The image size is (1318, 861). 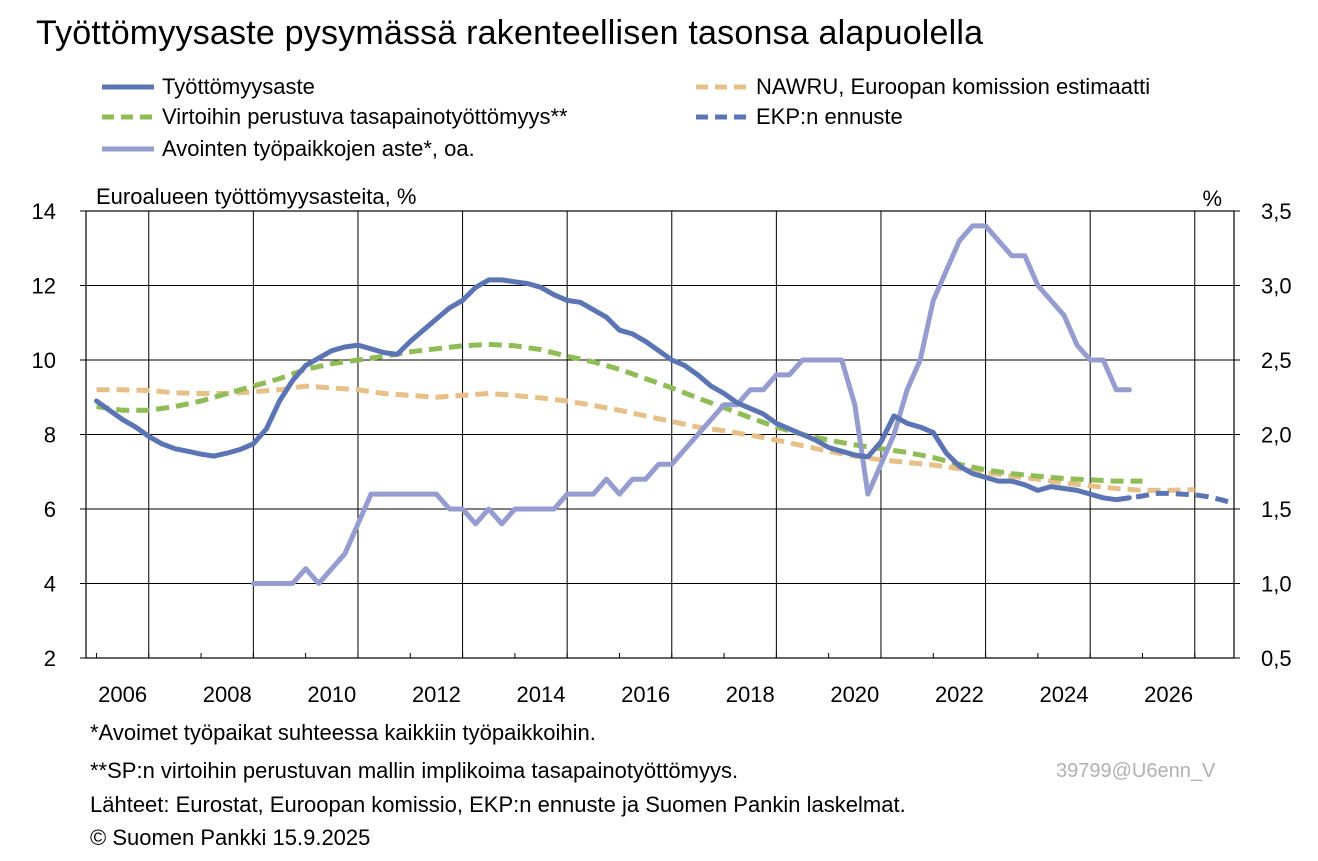 I want to click on legend-label: Työttömyysaste, so click(x=238, y=86).